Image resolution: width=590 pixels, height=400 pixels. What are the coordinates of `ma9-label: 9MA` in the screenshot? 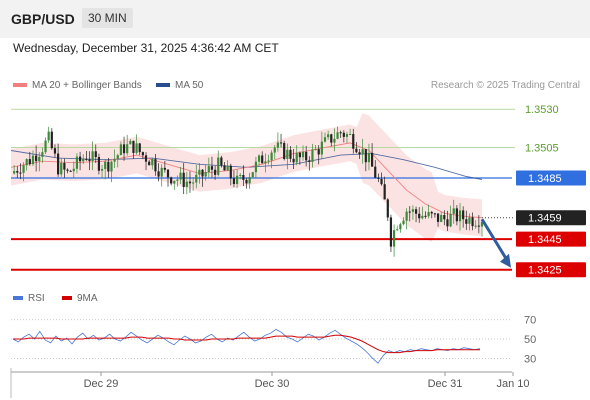 It's located at (87, 298).